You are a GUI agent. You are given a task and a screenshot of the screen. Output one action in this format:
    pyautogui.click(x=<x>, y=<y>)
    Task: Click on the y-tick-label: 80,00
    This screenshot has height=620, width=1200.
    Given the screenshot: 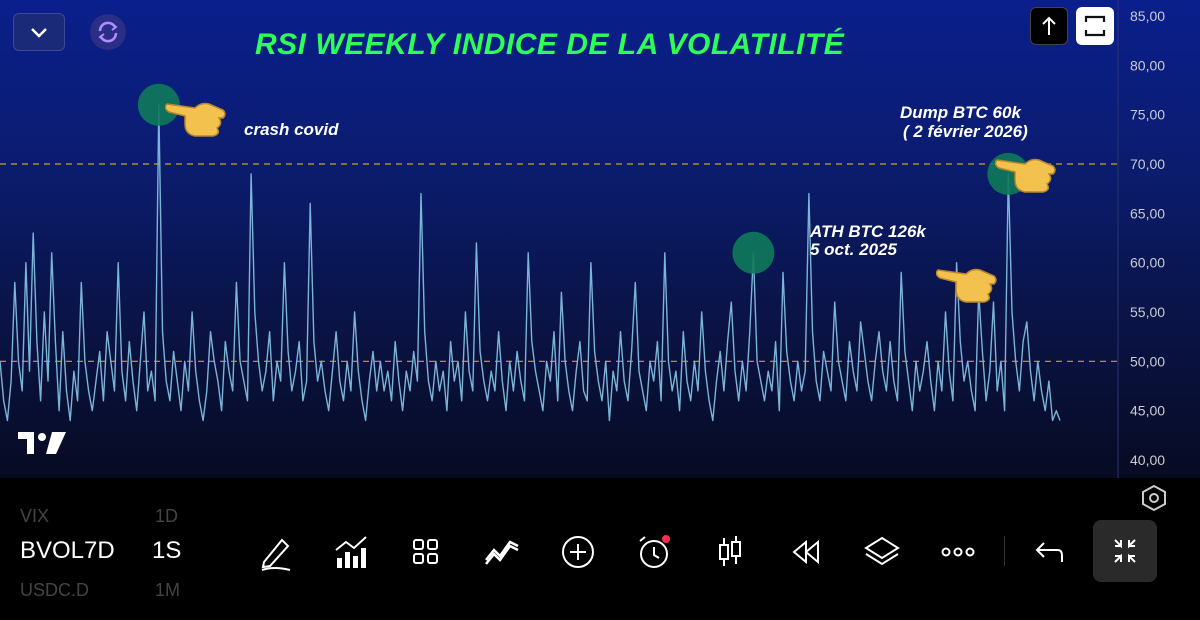 What is the action you would take?
    pyautogui.click(x=1147, y=65)
    